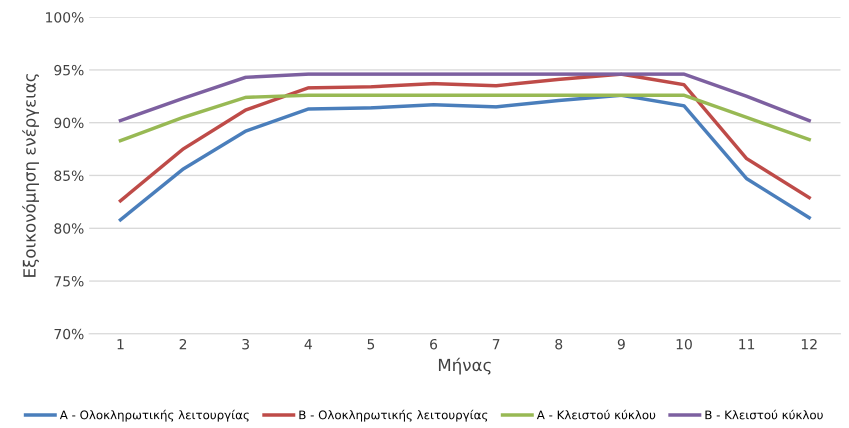 This screenshot has width=849, height=428. I want to click on y-axis-title: Εξοικονόμηση ενέργειας, so click(31, 175).